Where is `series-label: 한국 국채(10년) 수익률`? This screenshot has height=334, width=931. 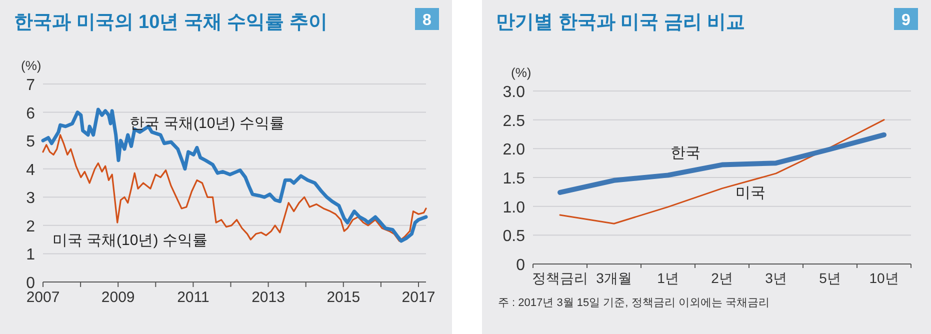 series-label: 한국 국채(10년) 수익률 is located at coordinates (206, 123).